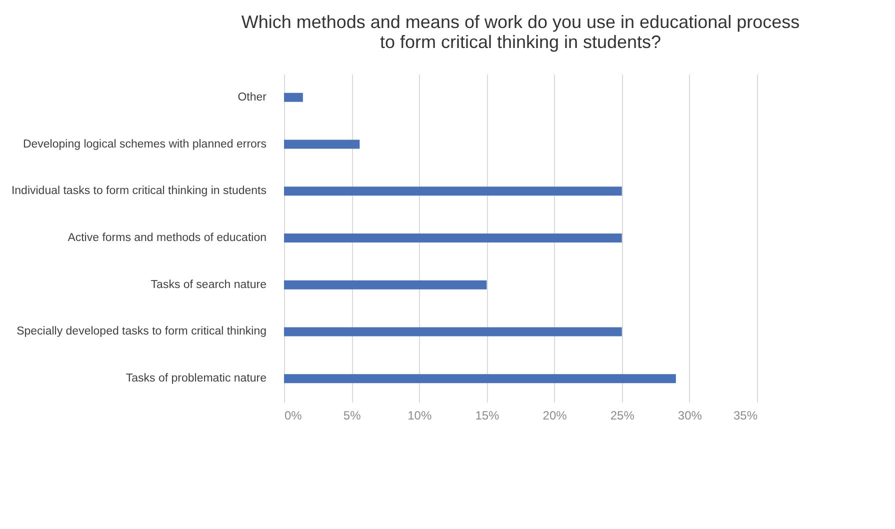  Describe the element at coordinates (167, 238) in the screenshot. I see `y-tick-label: Active forms and methods of education` at that location.